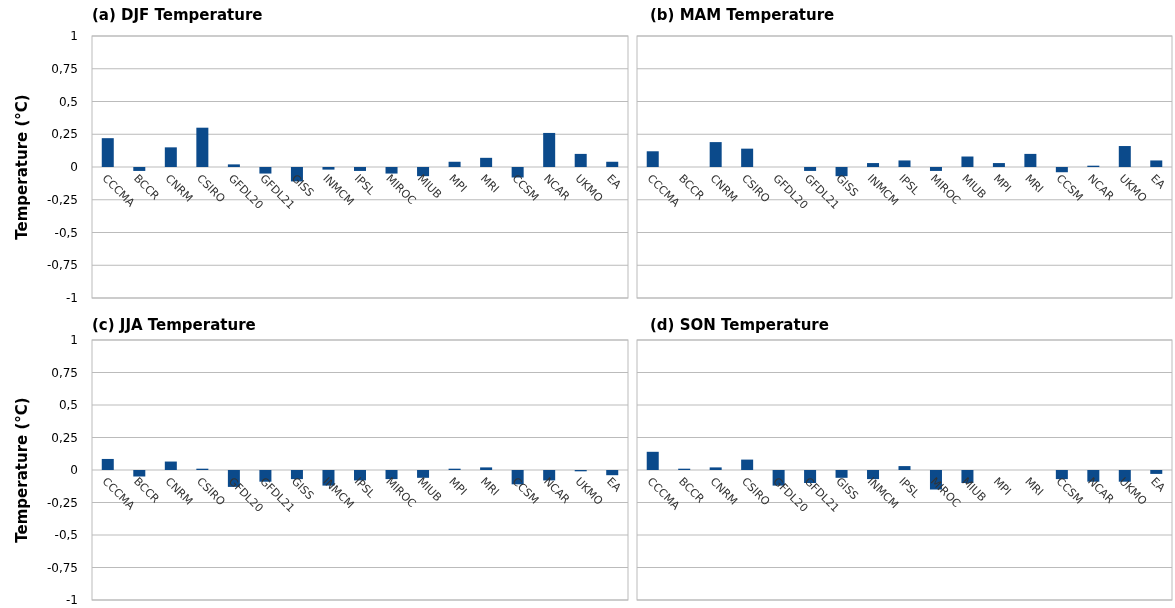 The image size is (1175, 608). What do you see at coordinates (742, 15) in the screenshot?
I see `chart-title: (b) MAM Temperature` at bounding box center [742, 15].